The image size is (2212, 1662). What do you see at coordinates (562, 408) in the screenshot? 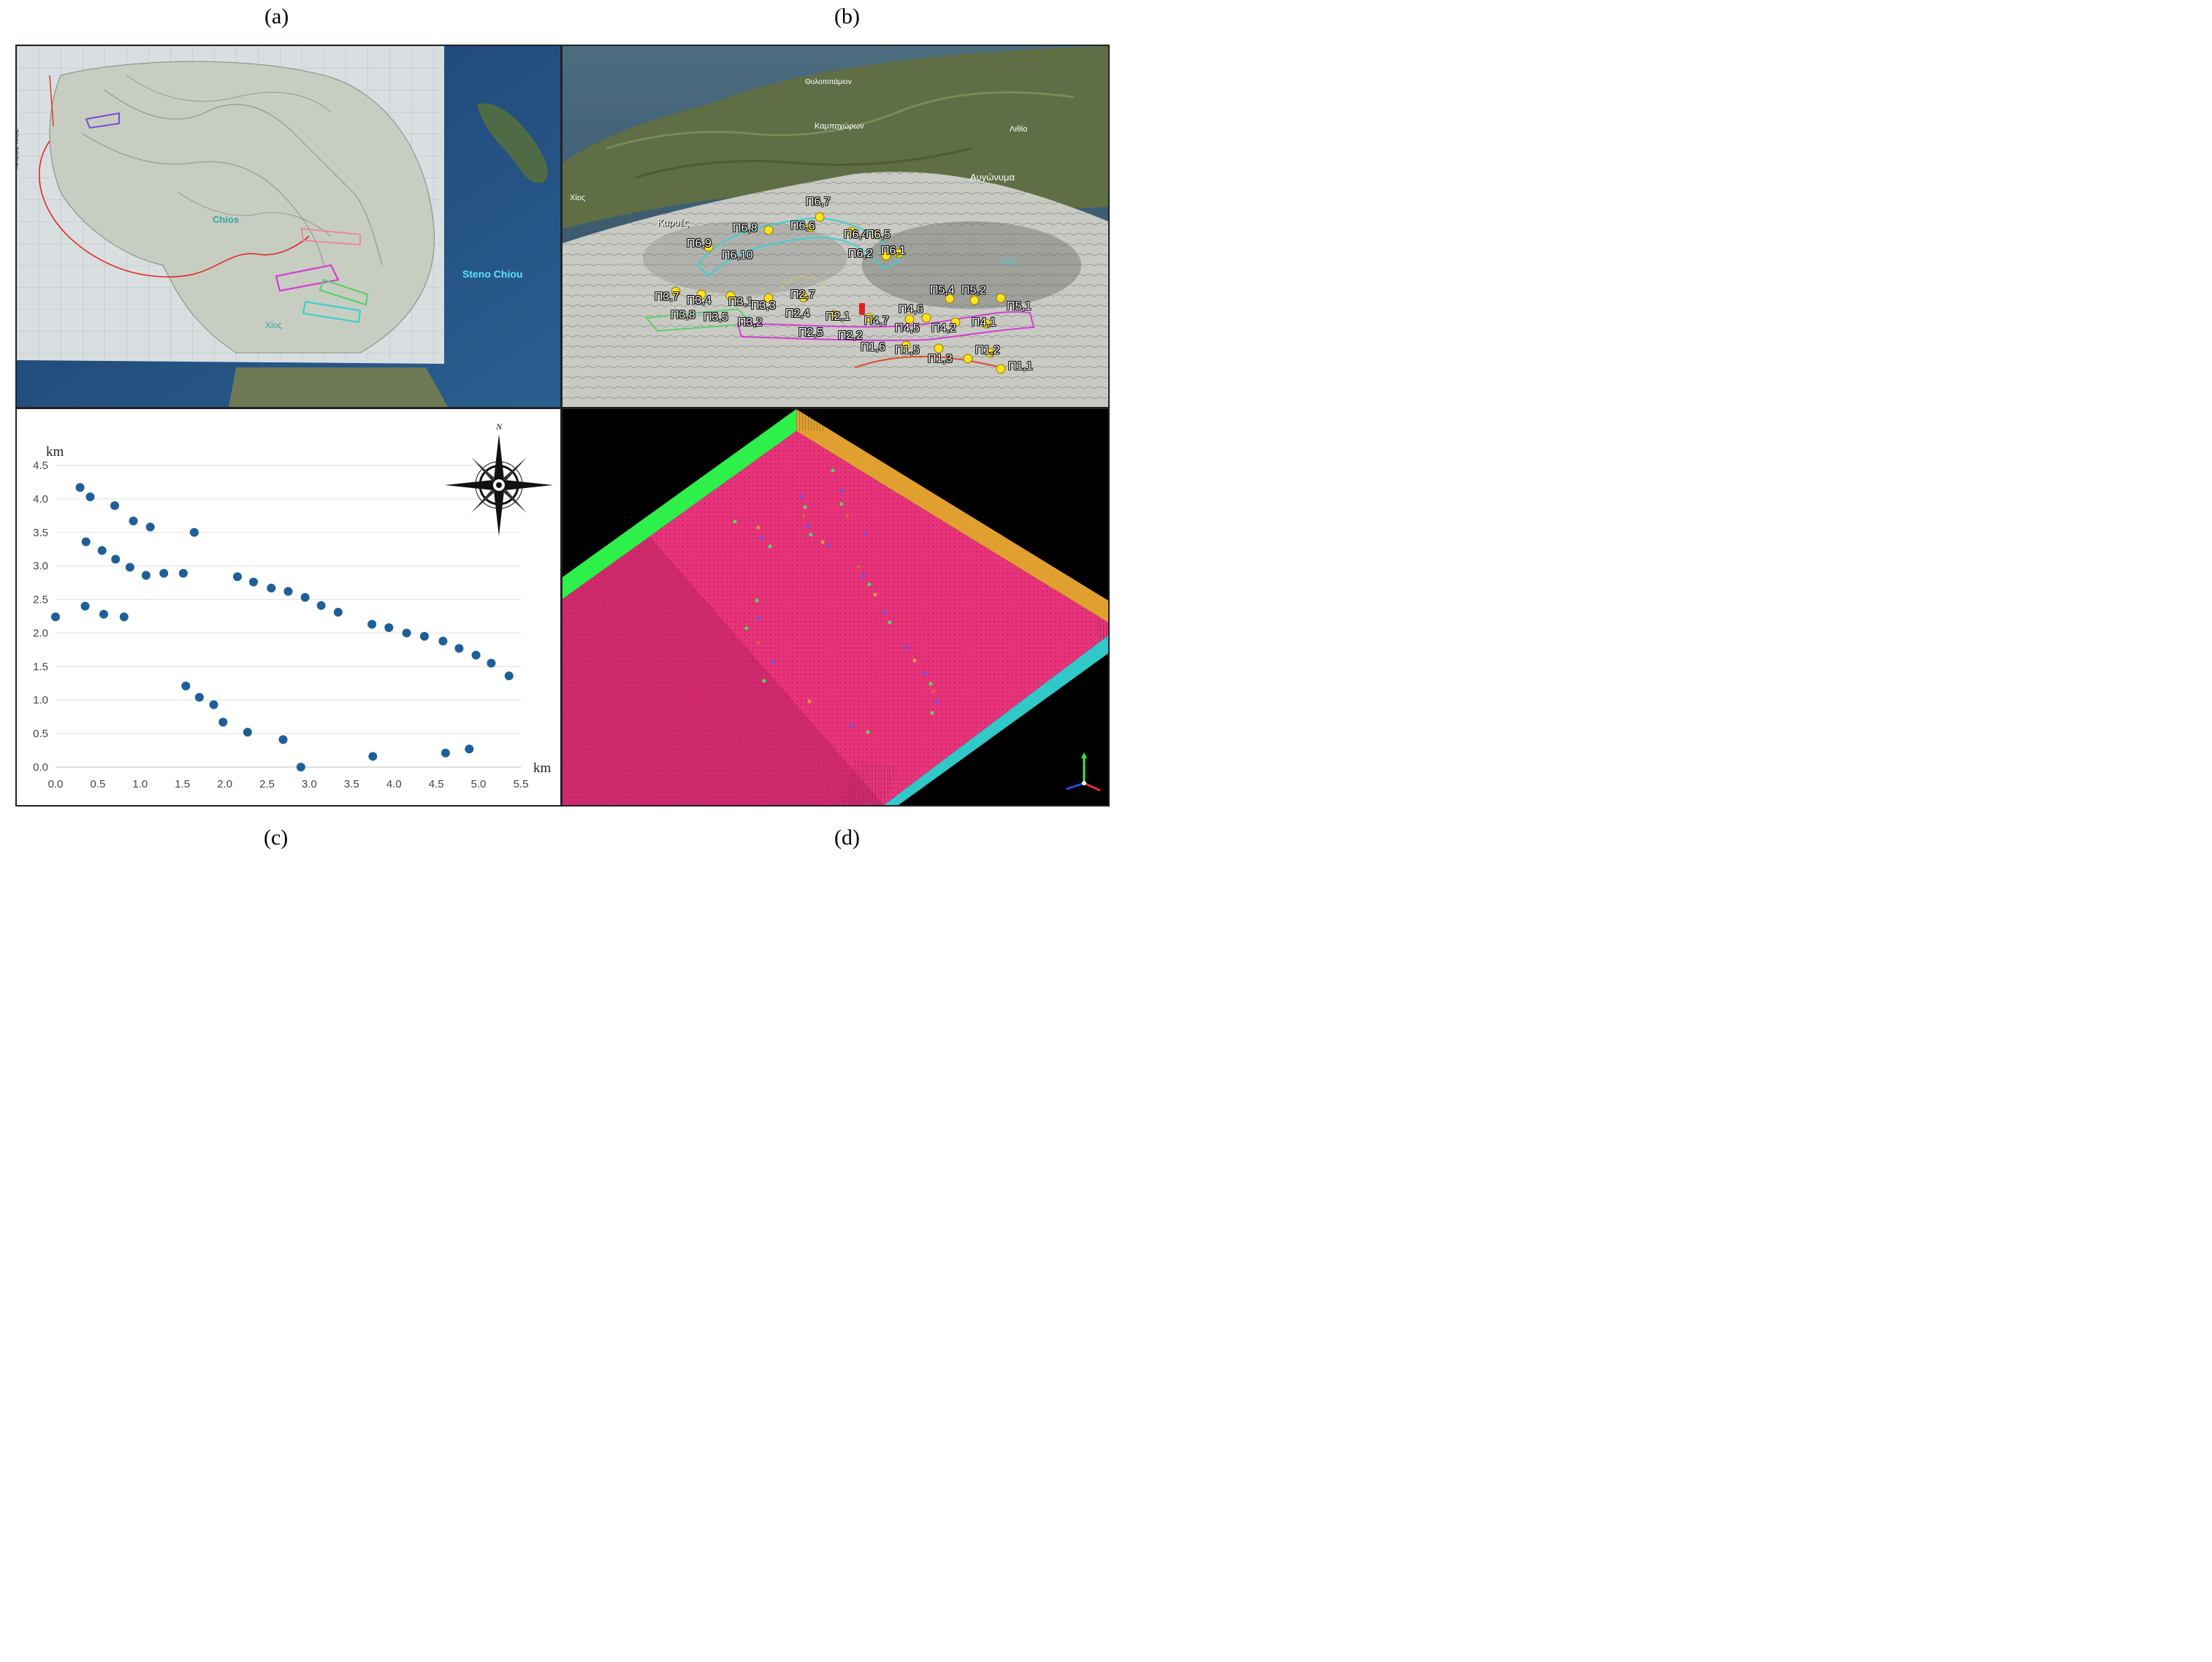
I see `horizontal-divider` at bounding box center [562, 408].